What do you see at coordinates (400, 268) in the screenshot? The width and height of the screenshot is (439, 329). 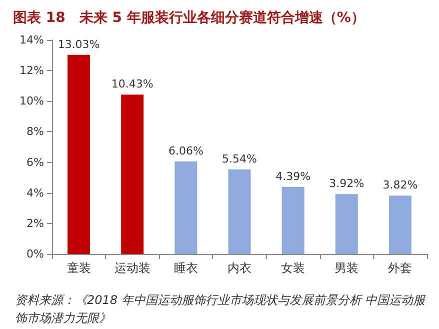 I see `x-tick-label: 外套` at bounding box center [400, 268].